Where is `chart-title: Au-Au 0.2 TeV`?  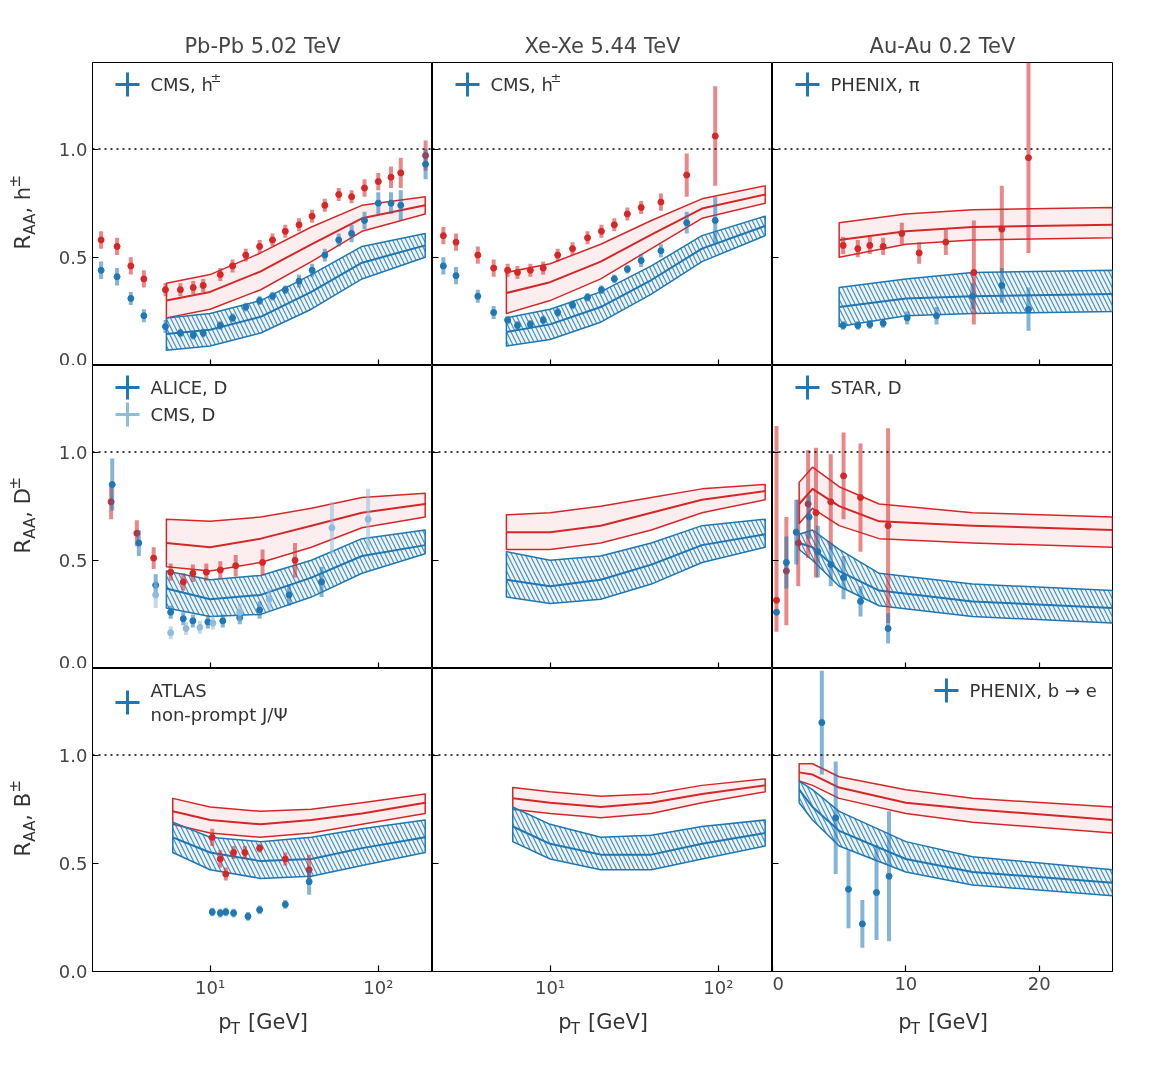 chart-title: Au-Au 0.2 TeV is located at coordinates (943, 45).